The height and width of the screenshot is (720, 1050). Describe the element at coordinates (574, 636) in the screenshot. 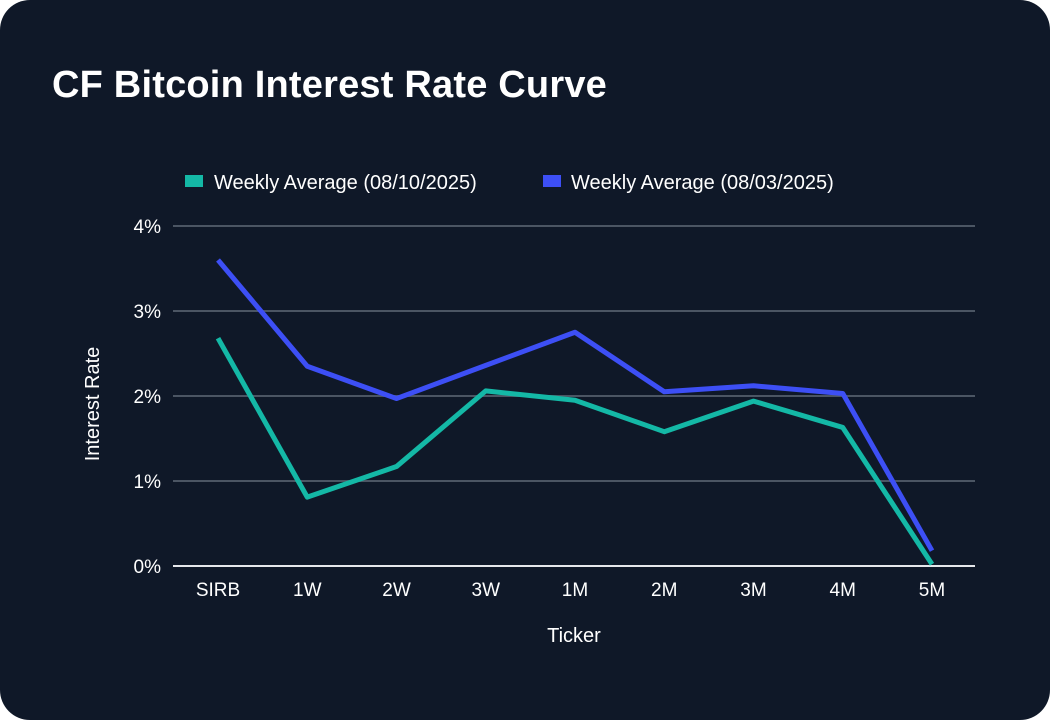

I see `x-axis-title: Ticker` at that location.